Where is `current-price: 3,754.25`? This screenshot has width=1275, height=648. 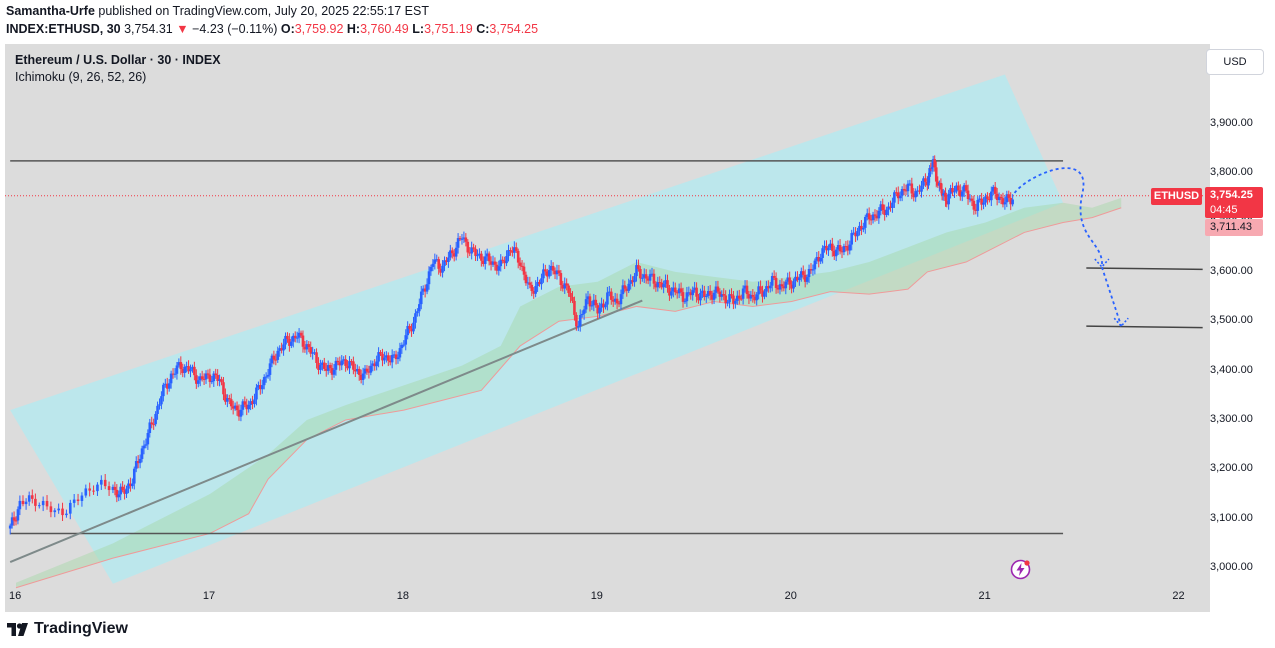 current-price: 3,754.25 is located at coordinates (1231, 195).